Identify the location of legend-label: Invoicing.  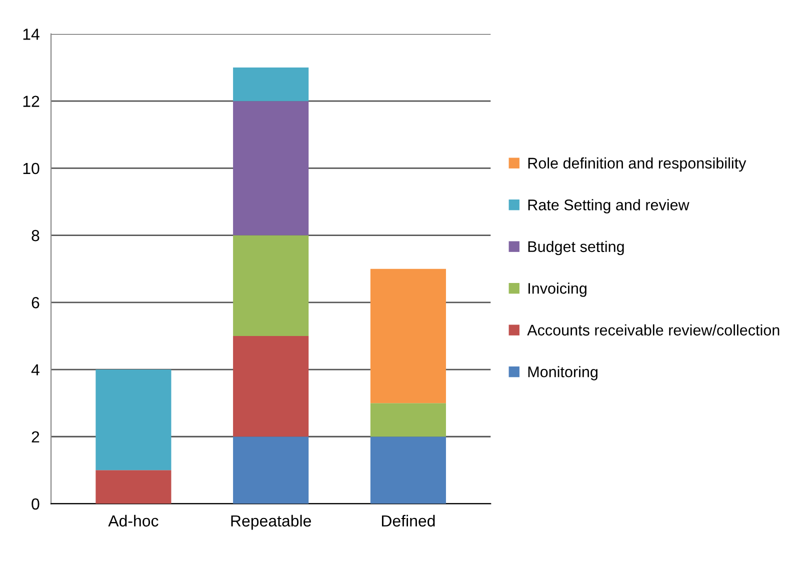
(557, 289).